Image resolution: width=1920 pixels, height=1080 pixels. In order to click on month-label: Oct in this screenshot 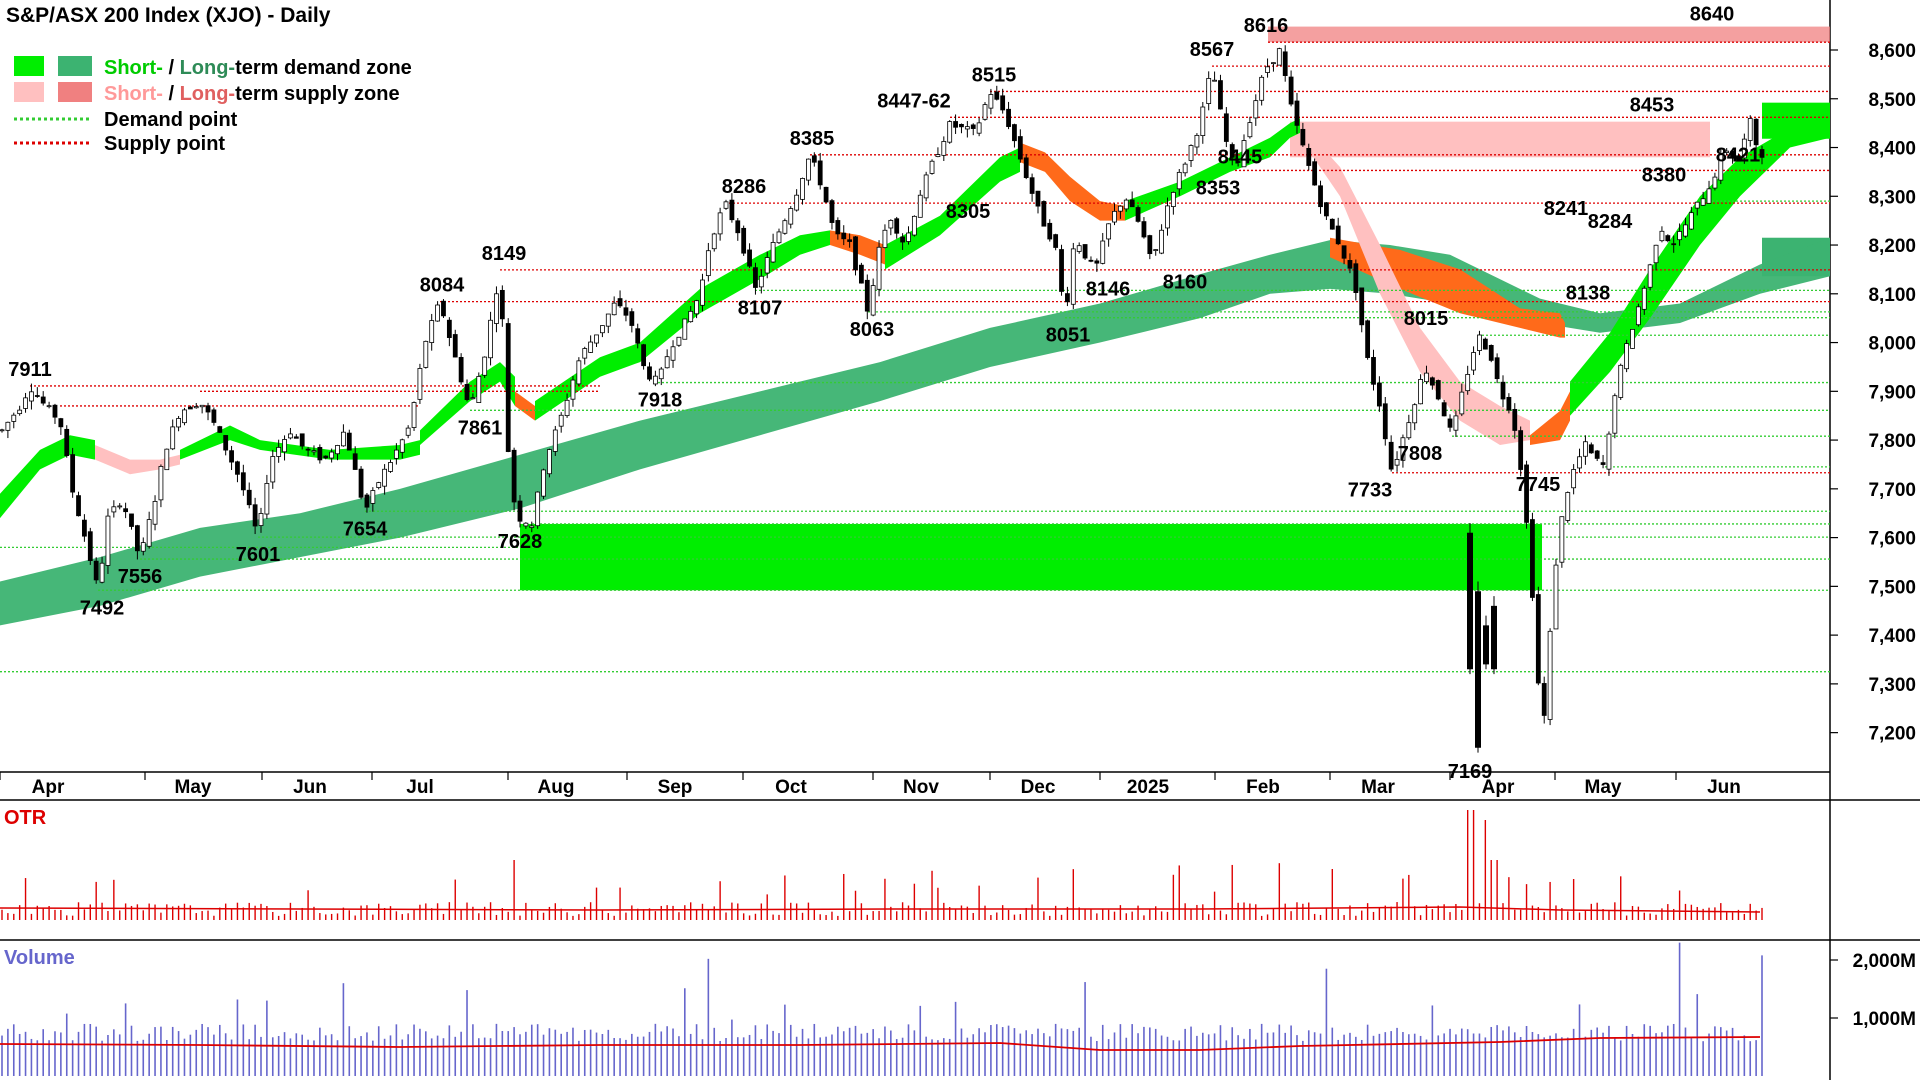, I will do `click(791, 787)`.